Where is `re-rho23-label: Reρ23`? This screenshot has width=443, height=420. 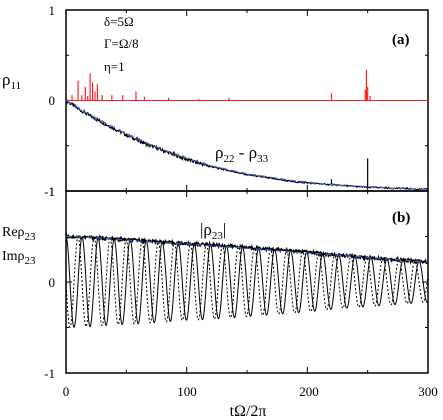
re-rho23-label: Reρ23 is located at coordinates (19, 234).